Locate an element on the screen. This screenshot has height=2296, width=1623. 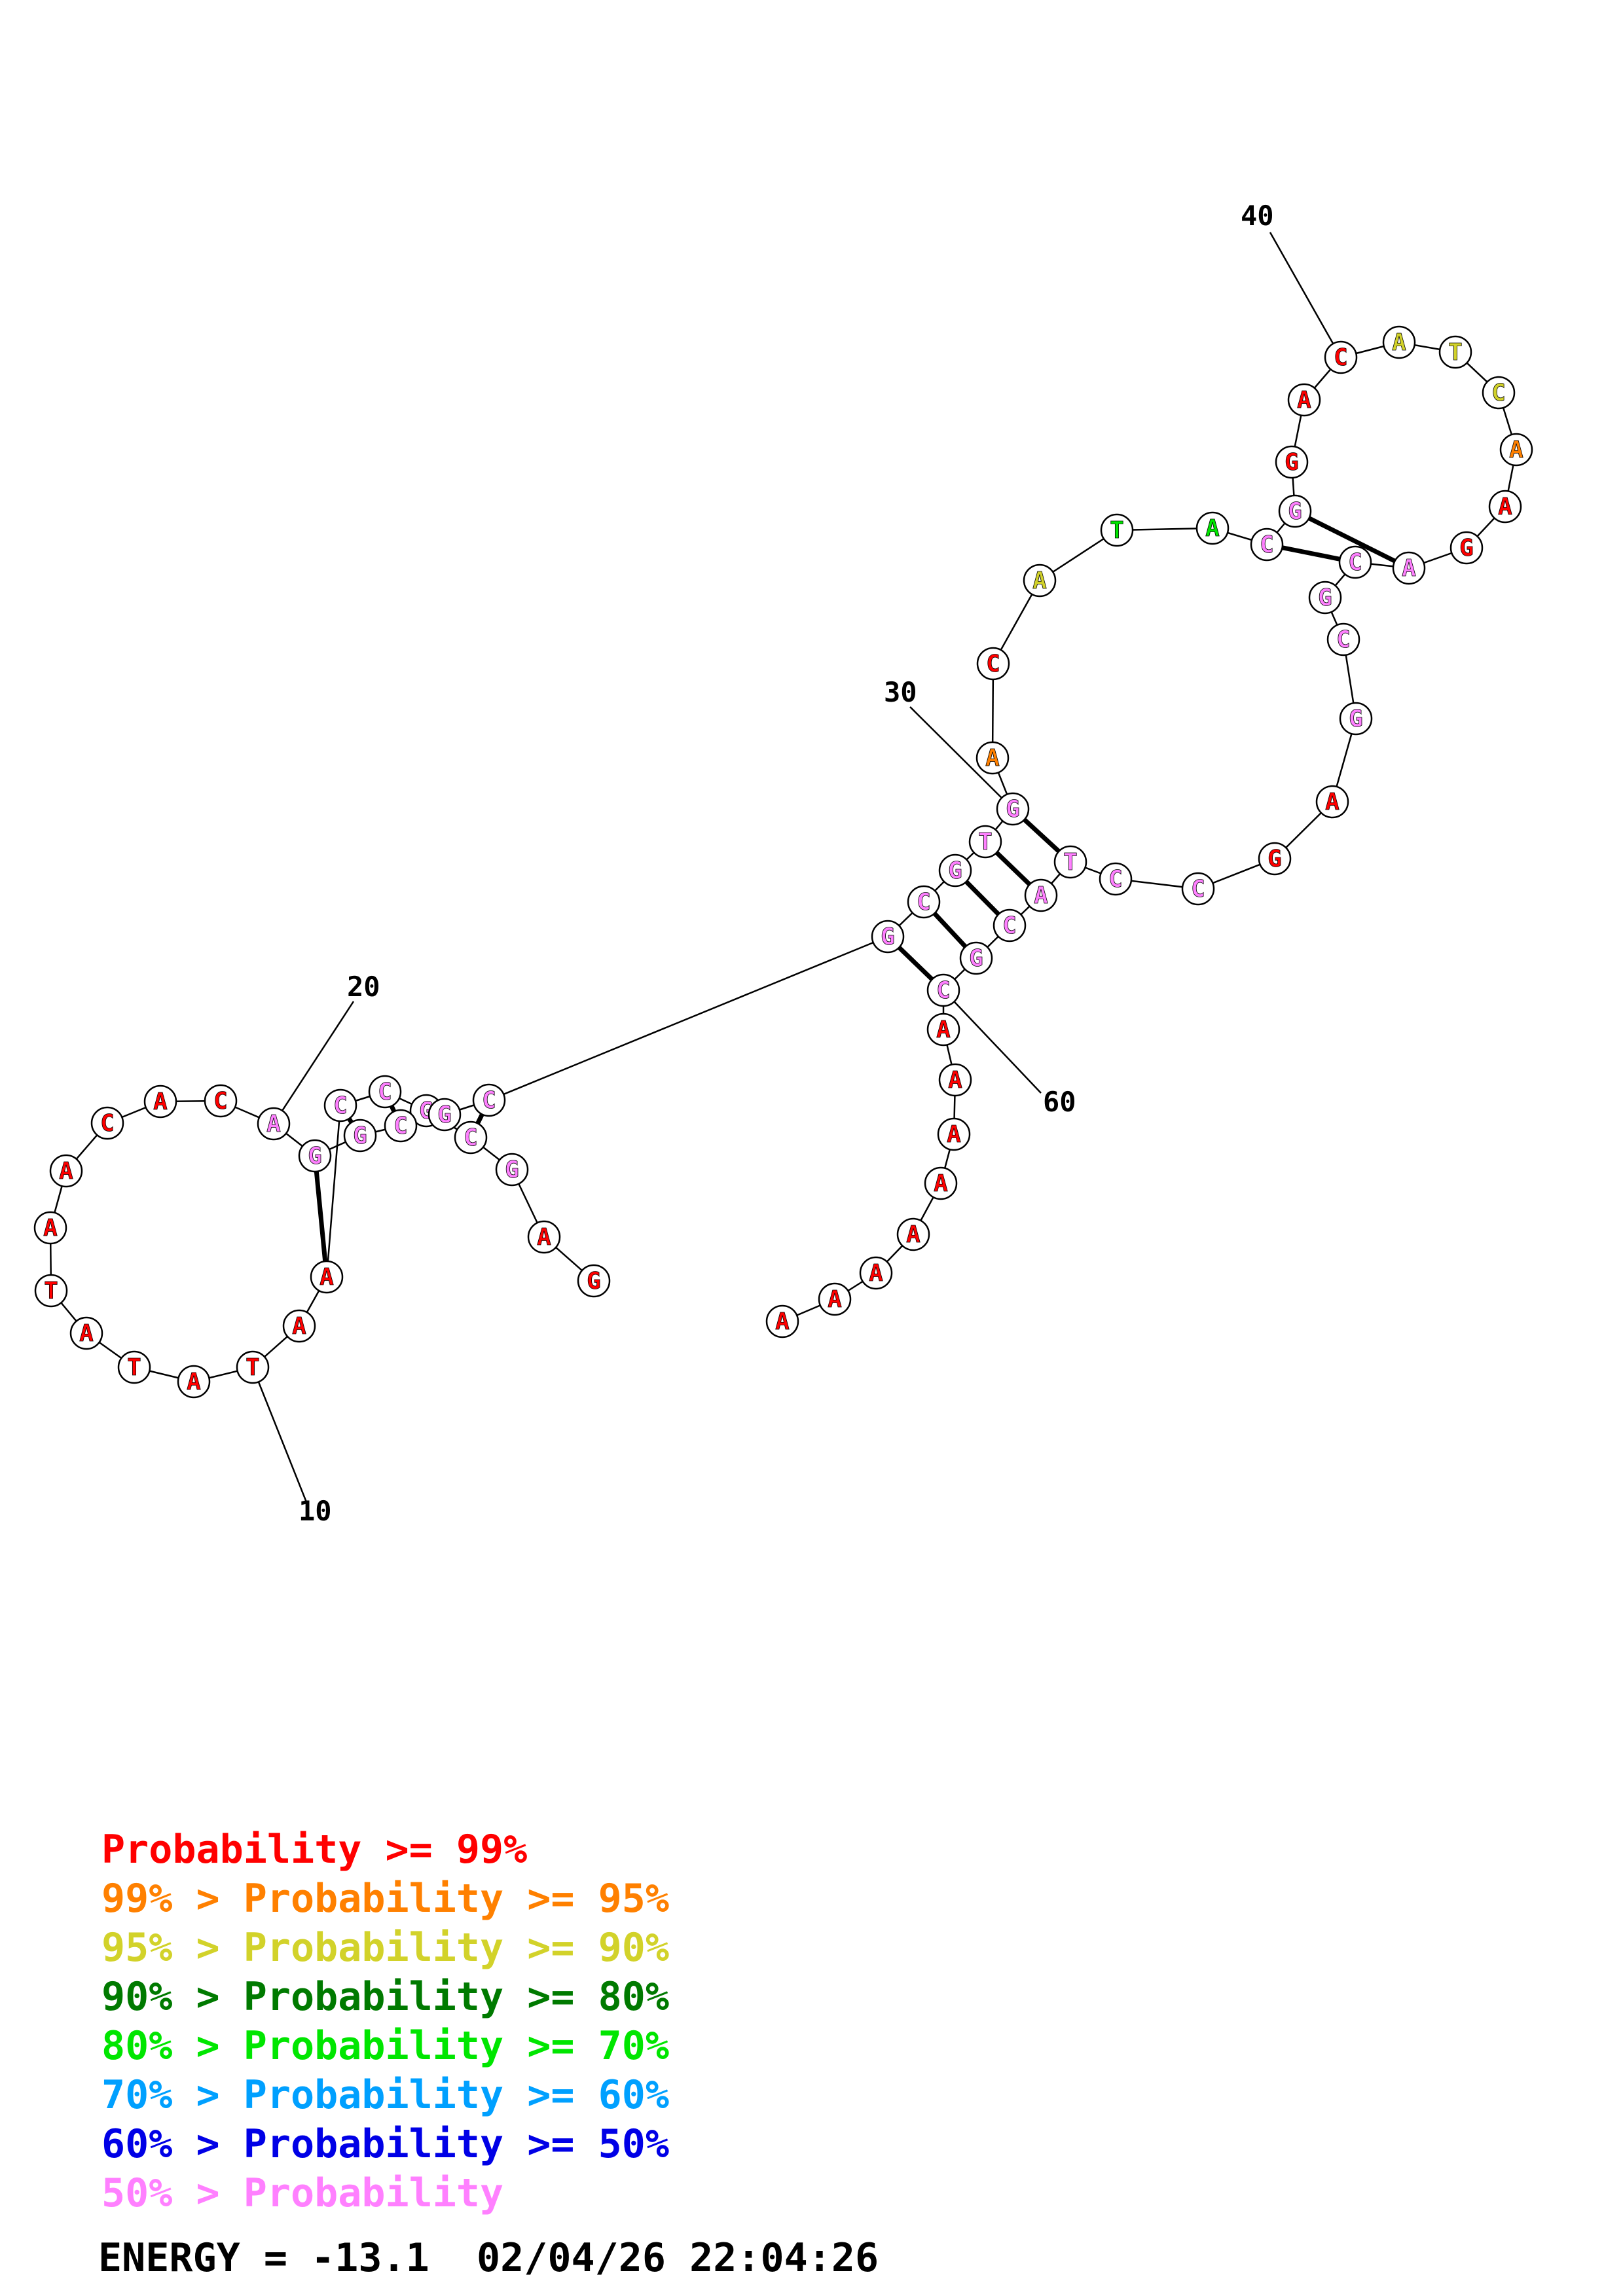
legend-line-4: 90% > Probability >= 80% is located at coordinates (385, 1997).